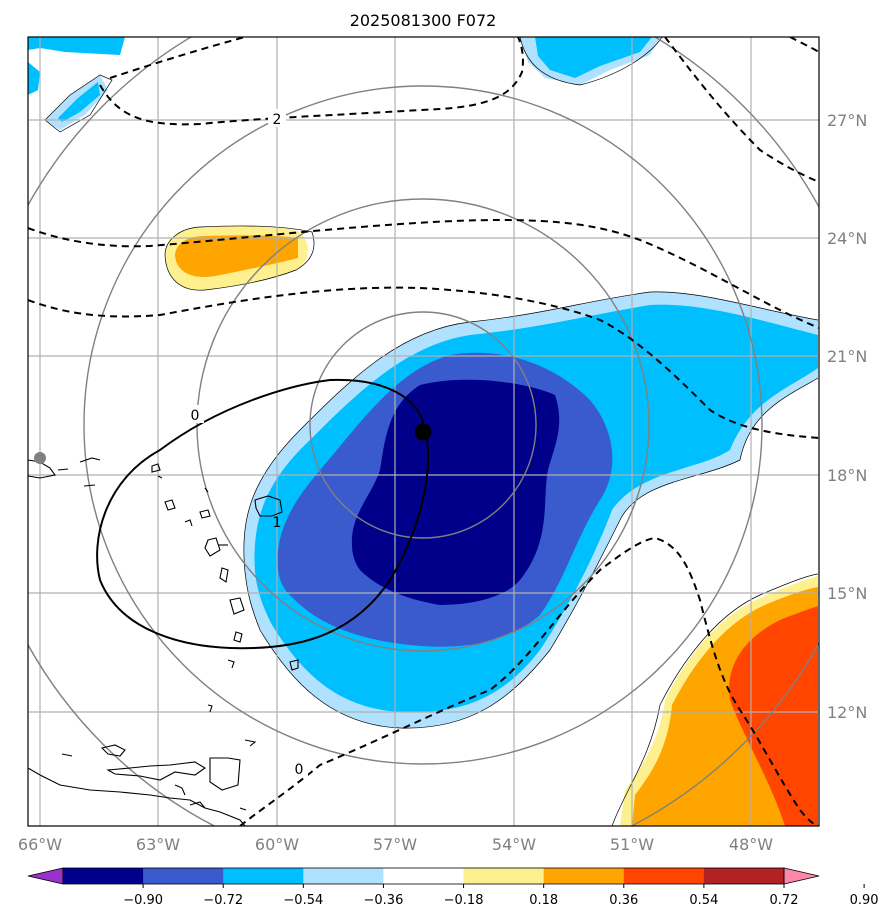 Image resolution: width=889 pixels, height=924 pixels. I want to click on negative-patches, so click(344, 83).